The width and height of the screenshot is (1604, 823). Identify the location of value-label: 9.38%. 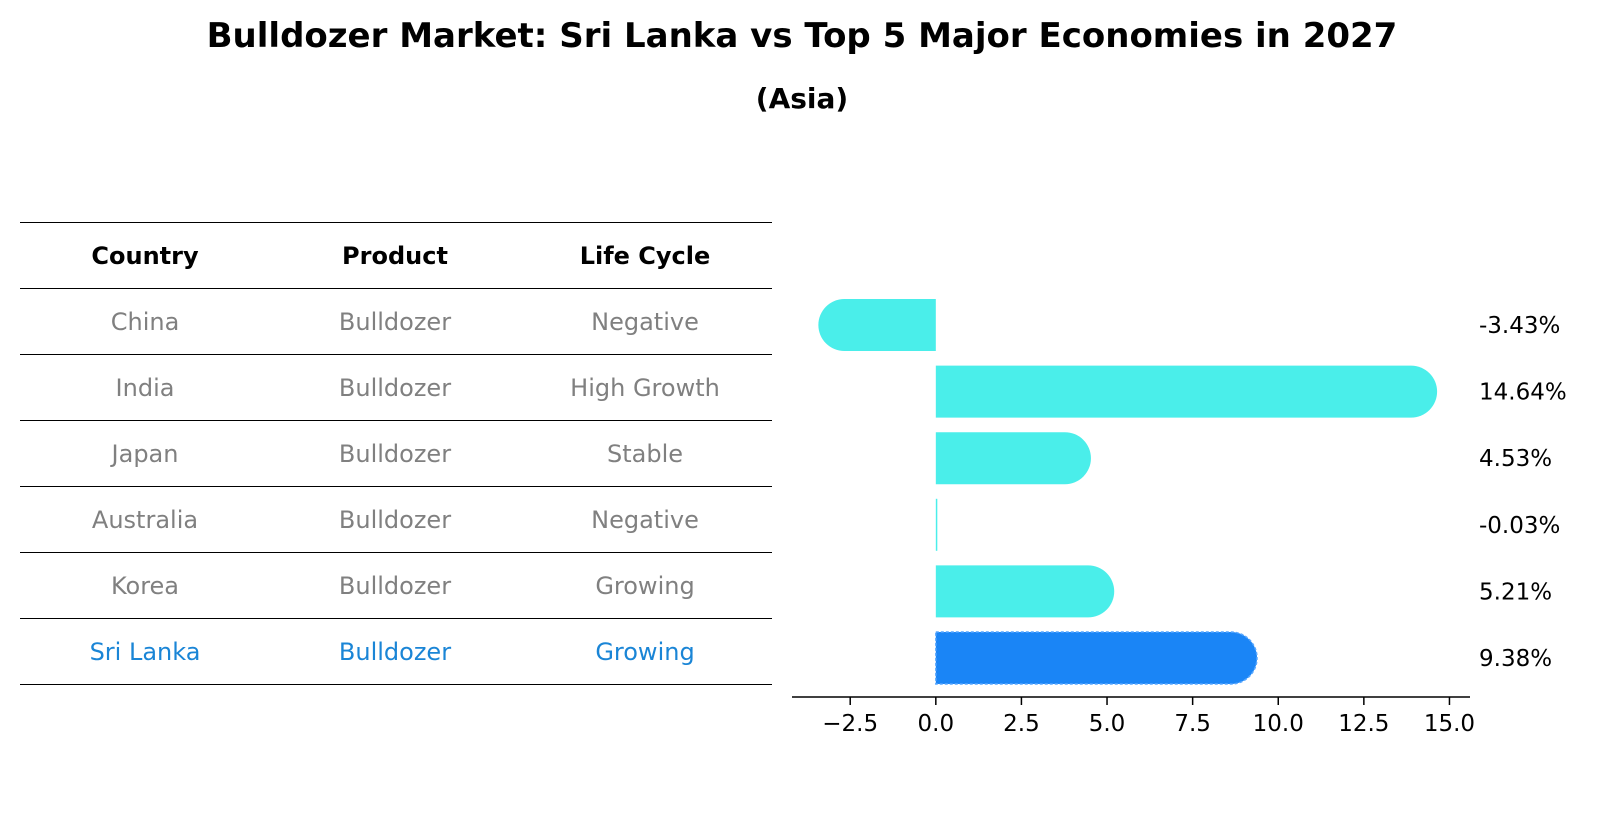
(1515, 659).